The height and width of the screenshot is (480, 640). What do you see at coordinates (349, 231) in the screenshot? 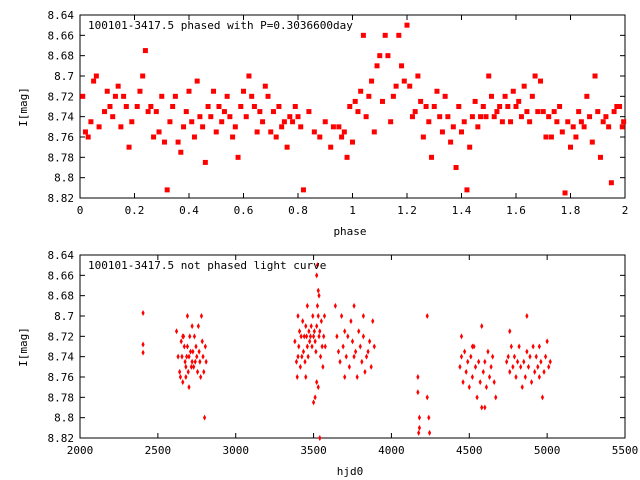
I see `x-axis-label: phase` at bounding box center [349, 231].